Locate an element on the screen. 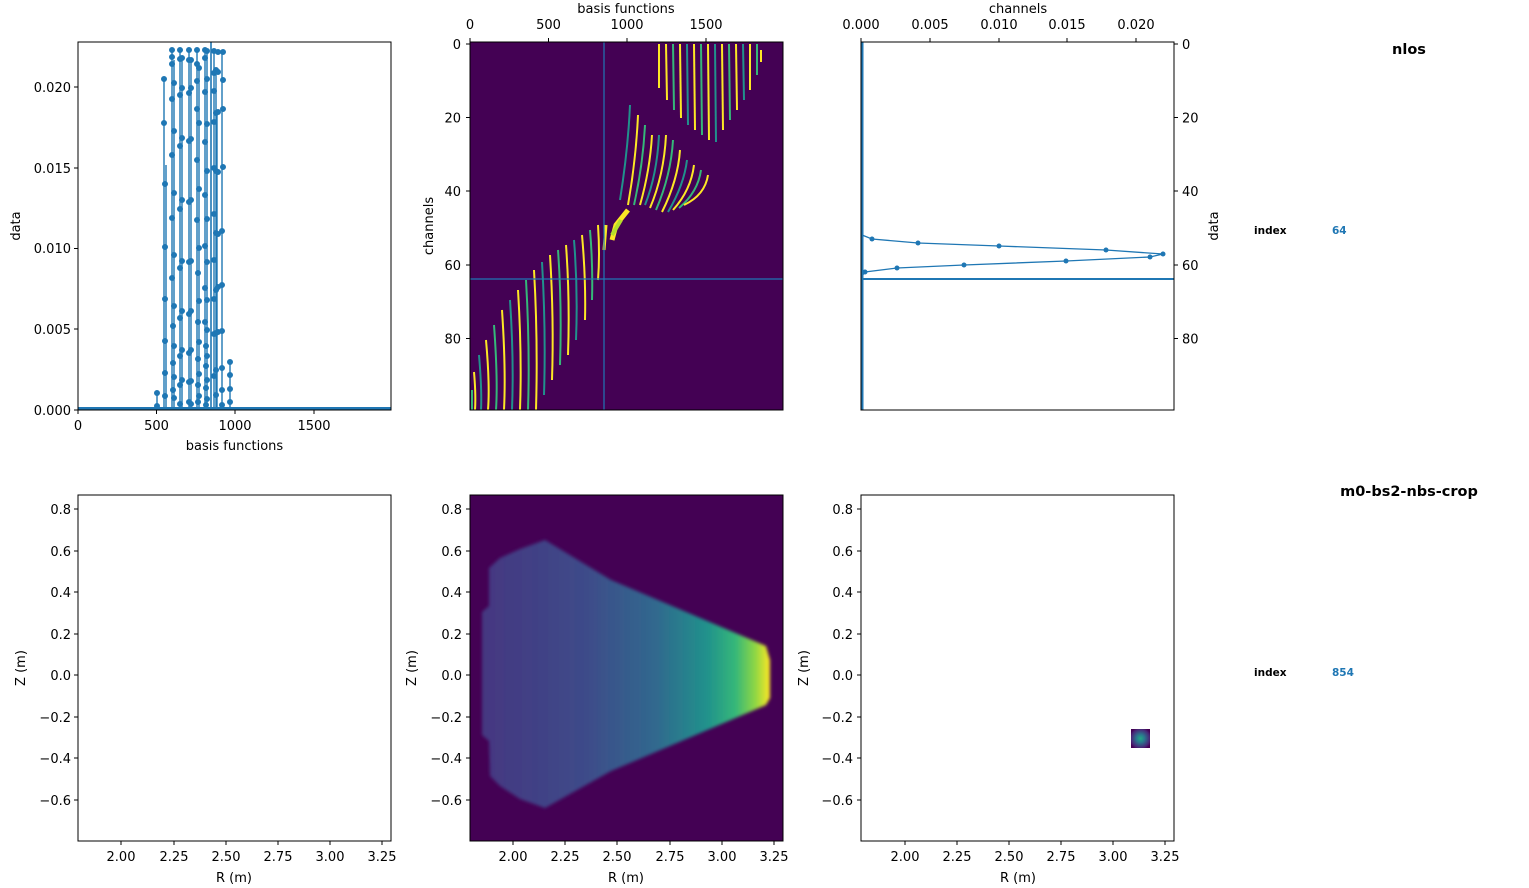 This screenshot has width=1529, height=888. y-tick-label: 0.010 is located at coordinates (52, 249).